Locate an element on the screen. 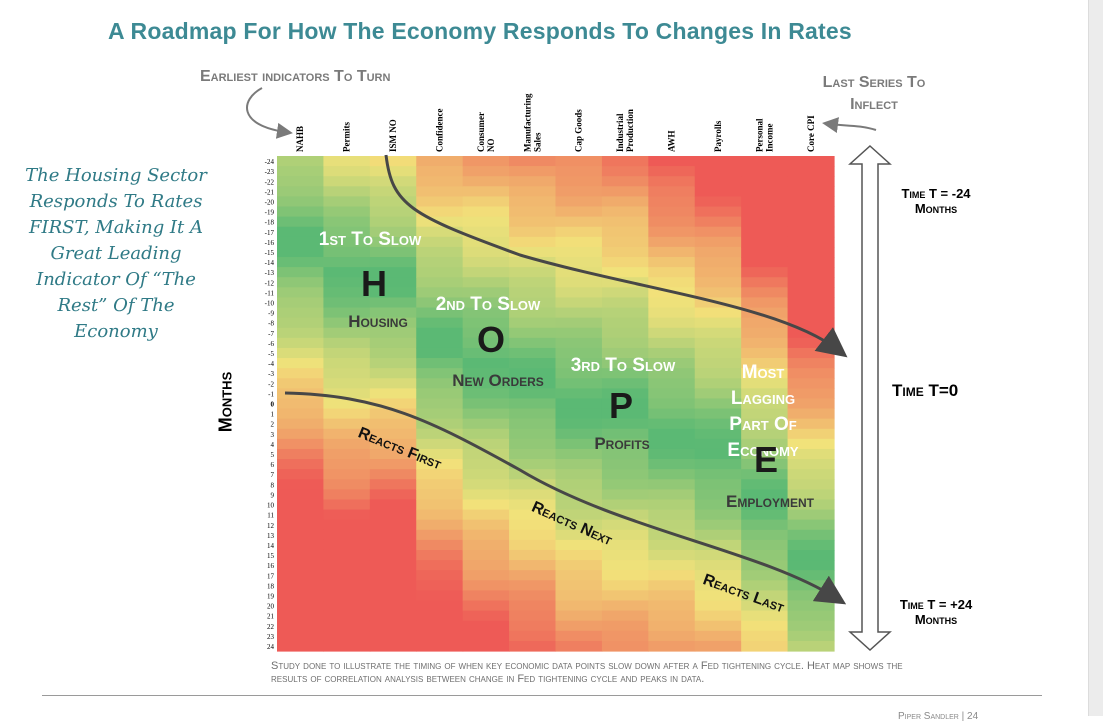 This screenshot has width=1103, height=722. stage-order-employment: Most is located at coordinates (763, 372).